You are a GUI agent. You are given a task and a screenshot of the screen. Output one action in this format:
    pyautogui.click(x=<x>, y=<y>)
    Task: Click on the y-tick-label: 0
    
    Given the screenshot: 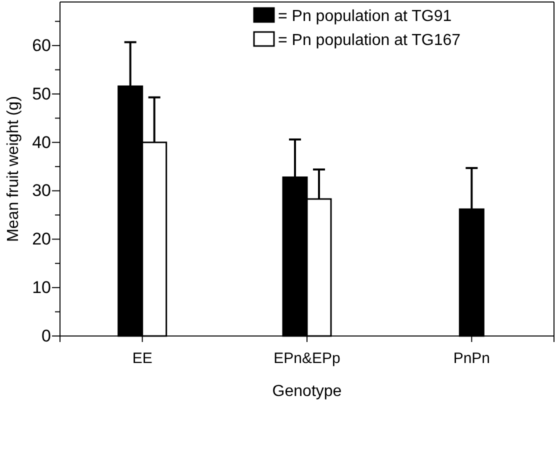 What is the action you would take?
    pyautogui.click(x=46, y=336)
    